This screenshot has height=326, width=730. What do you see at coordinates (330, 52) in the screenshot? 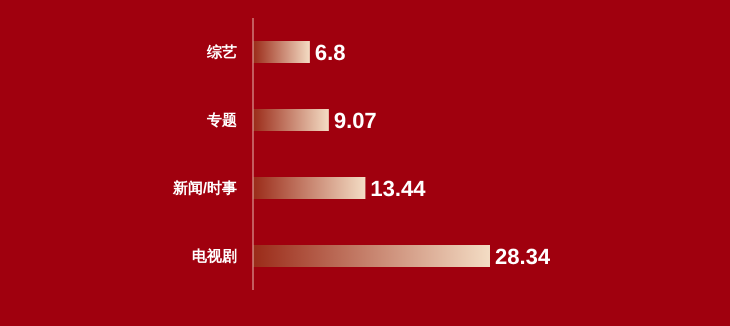
I see `data-label: 6.8` at bounding box center [330, 52].